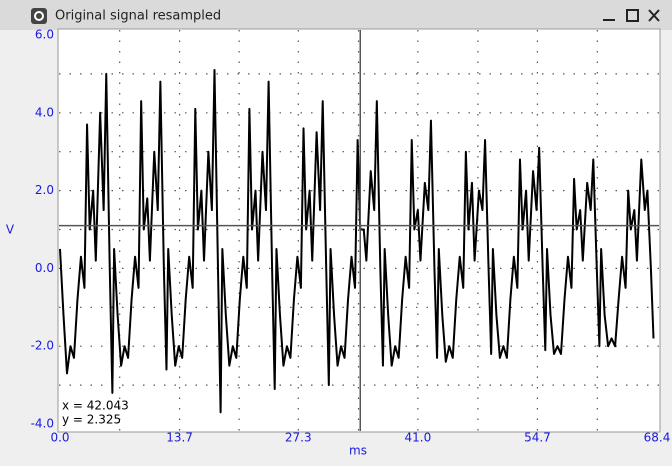 This screenshot has height=466, width=672. What do you see at coordinates (10, 230) in the screenshot?
I see `y-axis-label: V` at bounding box center [10, 230].